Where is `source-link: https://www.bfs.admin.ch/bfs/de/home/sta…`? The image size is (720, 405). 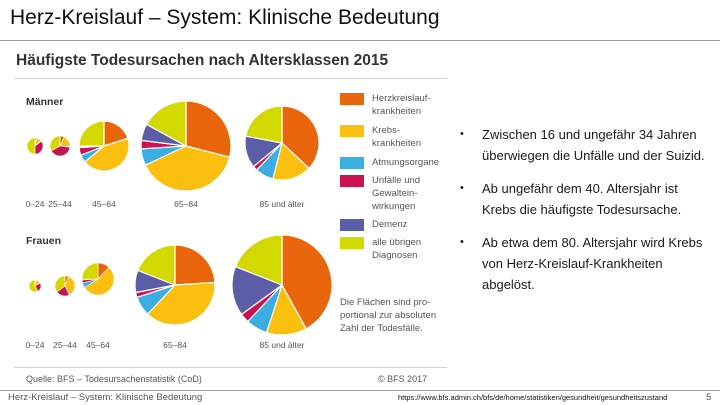 source-link: https://www.bfs.admin.ch/bfs/de/home/sta… is located at coordinates (533, 397).